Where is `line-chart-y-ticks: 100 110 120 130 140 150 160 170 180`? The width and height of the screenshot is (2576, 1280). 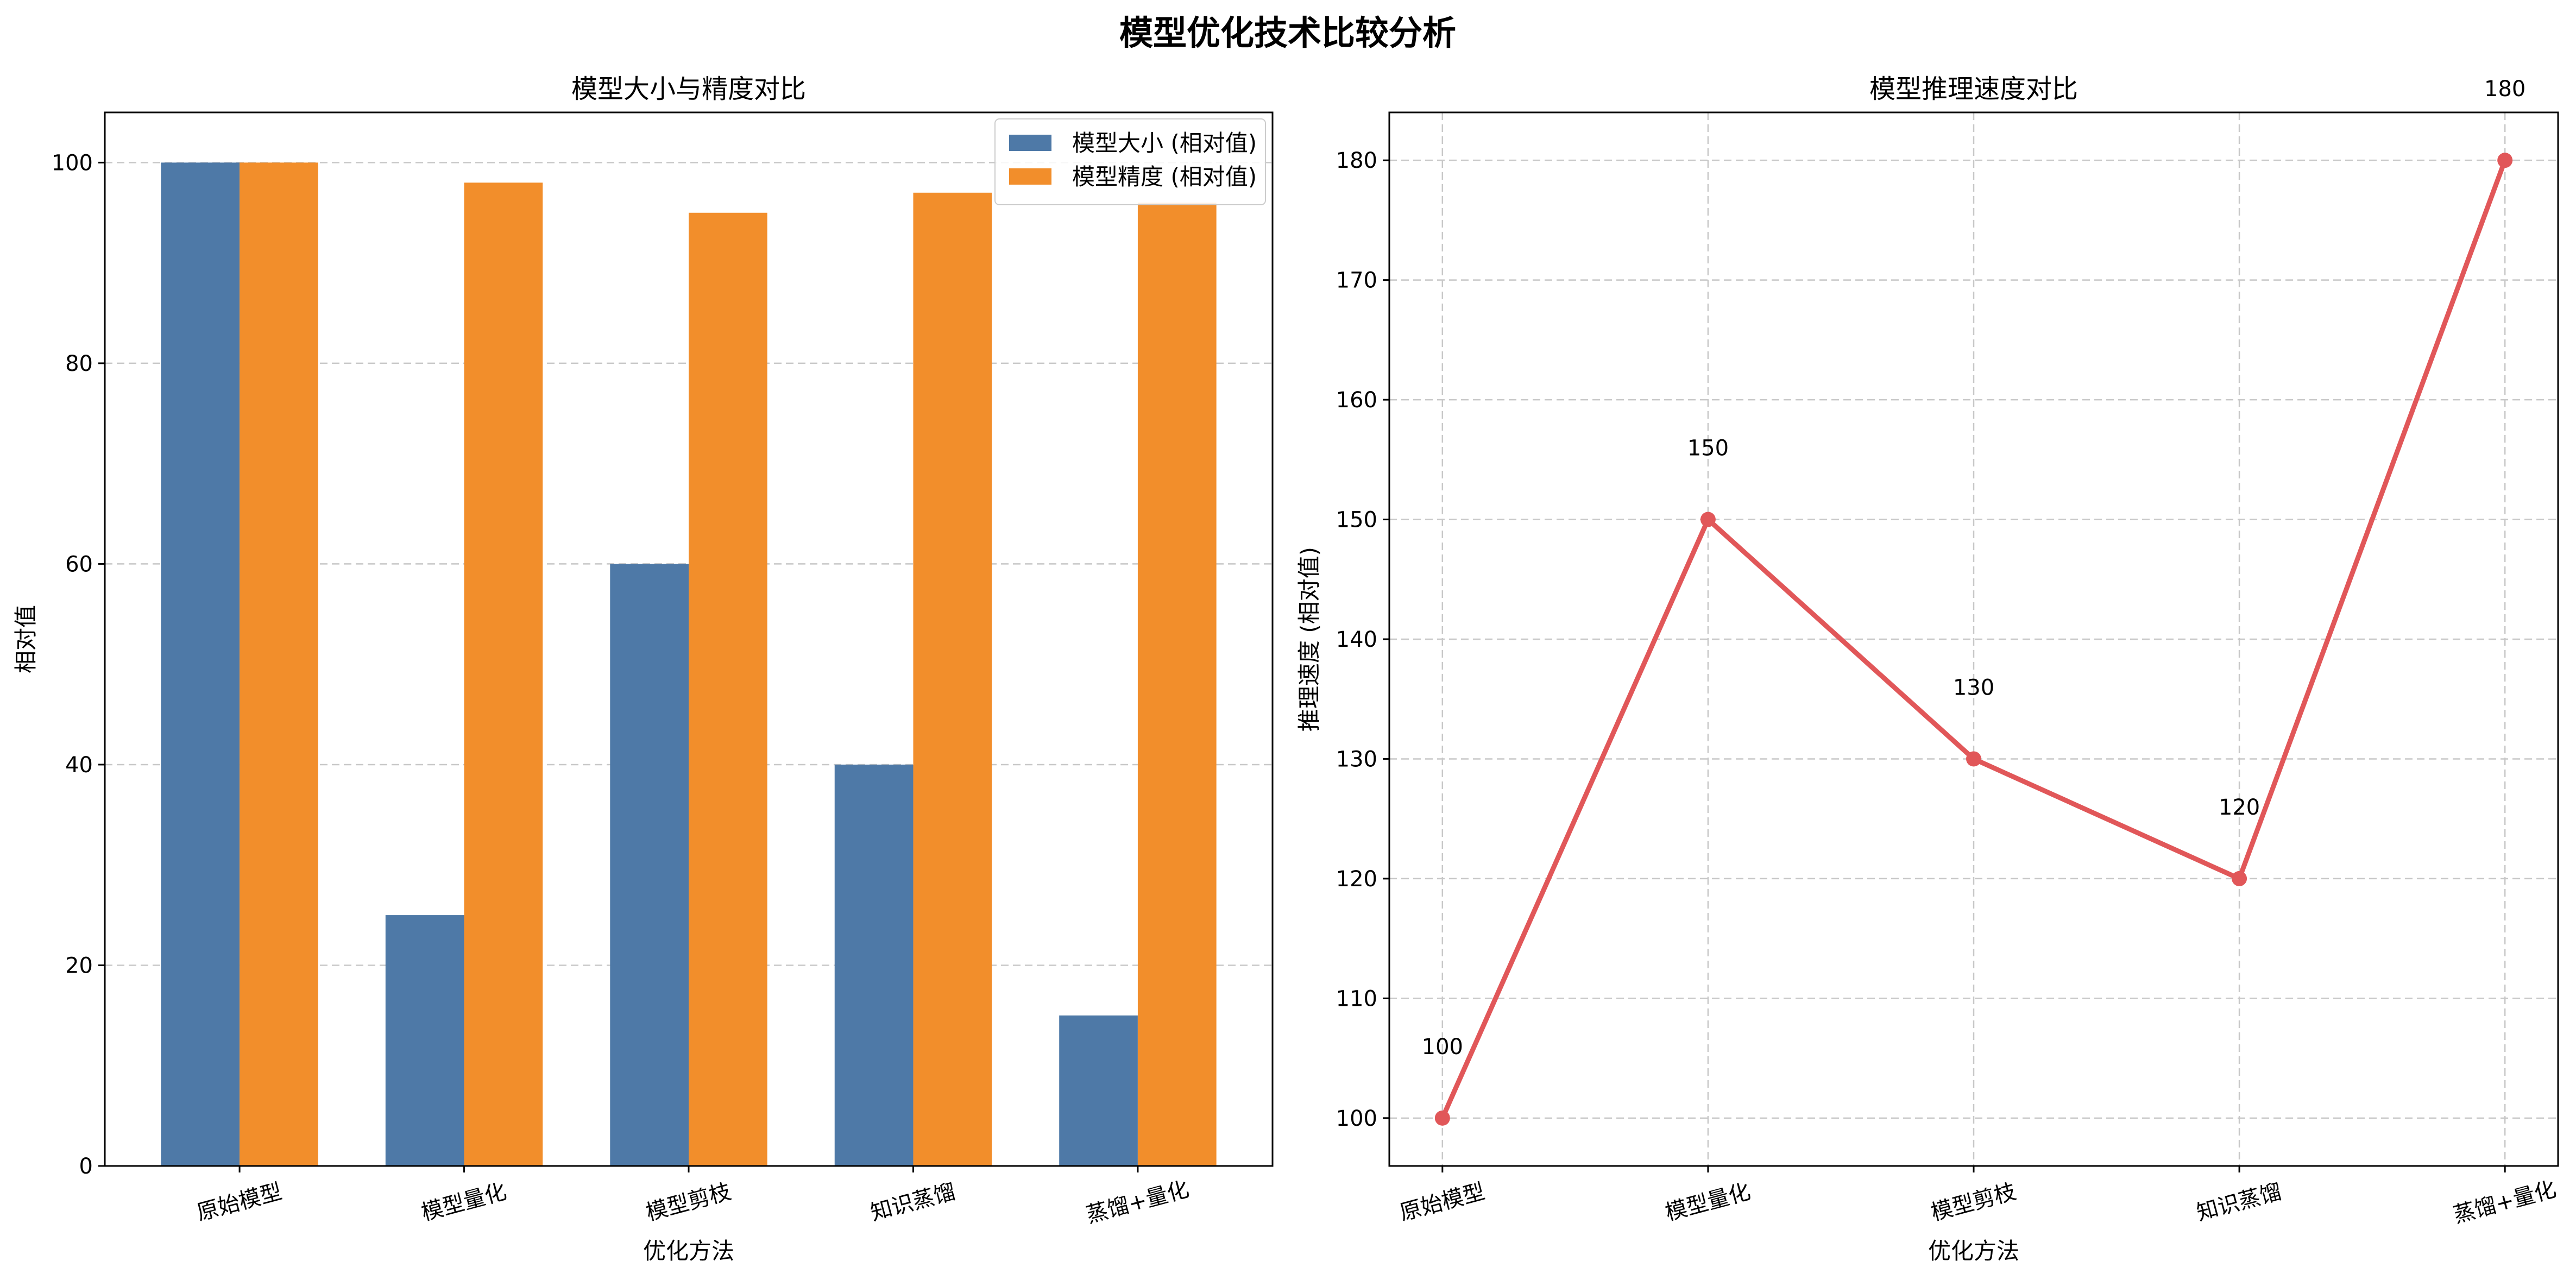 line-chart-y-ticks: 100 110 120 130 140 150 160 170 180 is located at coordinates (1363, 639).